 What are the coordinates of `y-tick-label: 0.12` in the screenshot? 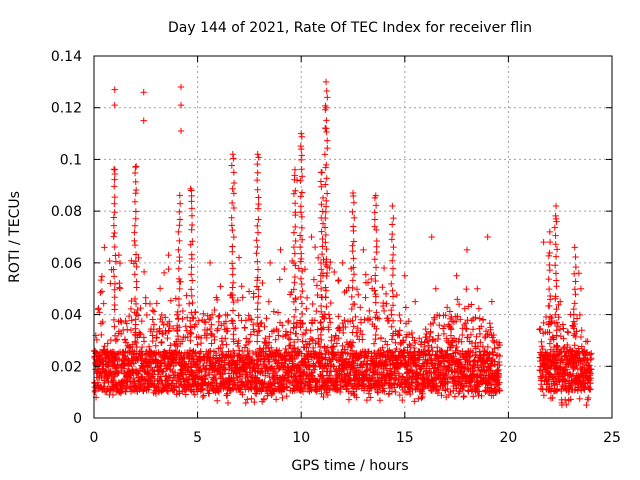 It's located at (66, 109).